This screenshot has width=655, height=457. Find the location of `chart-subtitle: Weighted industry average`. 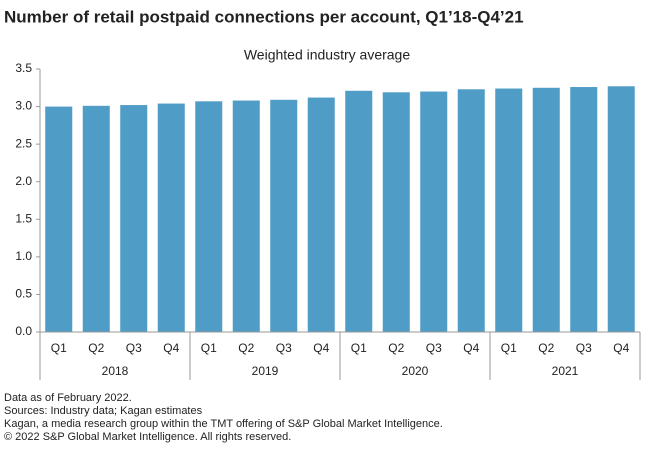

chart-subtitle: Weighted industry average is located at coordinates (327, 55).